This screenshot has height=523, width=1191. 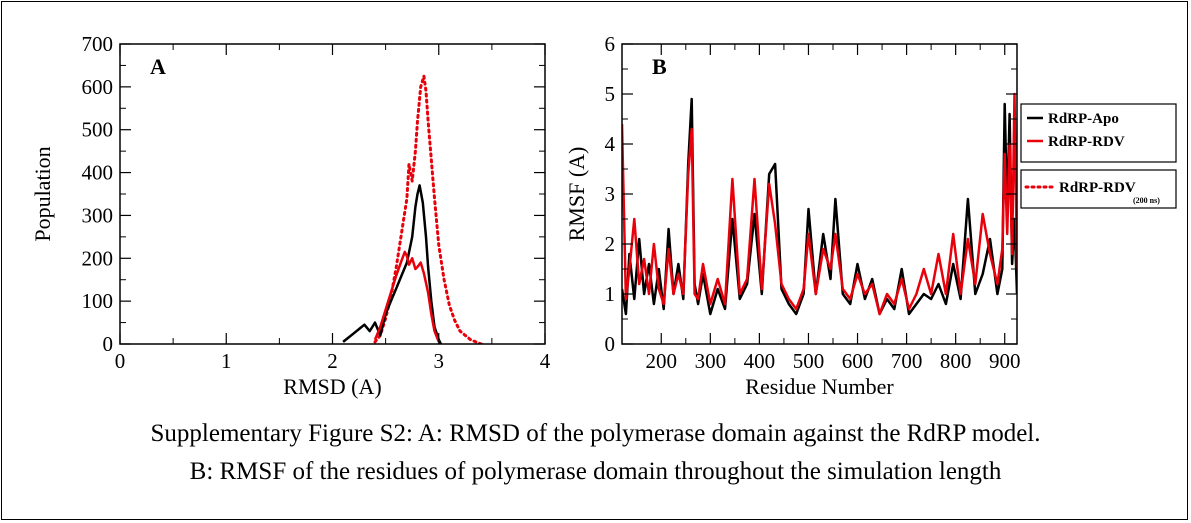 What do you see at coordinates (108, 344) in the screenshot?
I see `panel-a-ytick-label: 0` at bounding box center [108, 344].